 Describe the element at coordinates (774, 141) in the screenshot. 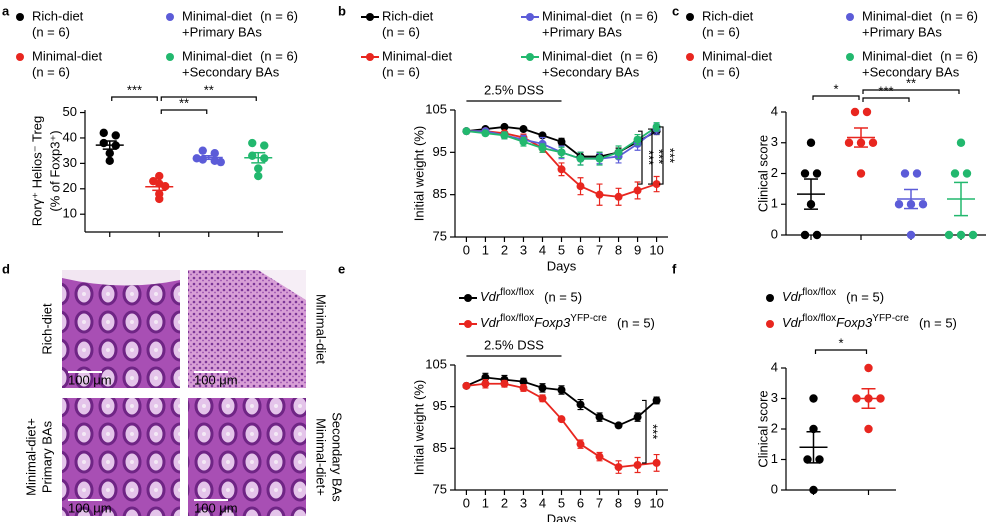

I see `y-tick-label: 3` at that location.